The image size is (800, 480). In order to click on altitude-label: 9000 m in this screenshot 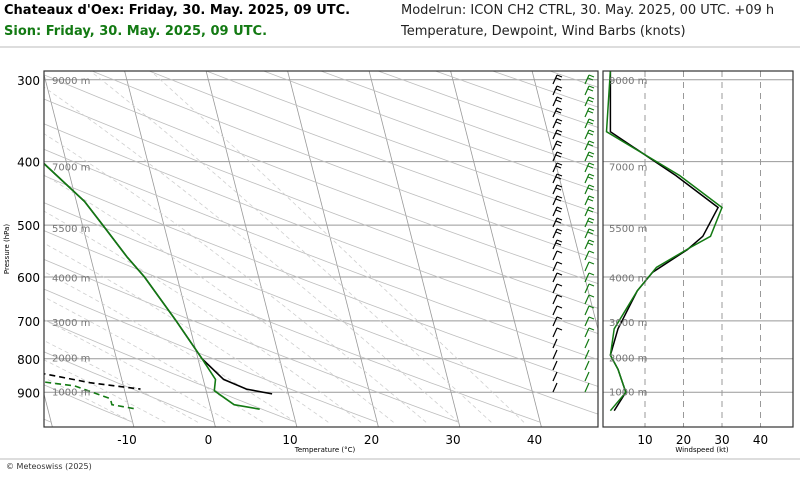, I will do `click(71, 81)`.